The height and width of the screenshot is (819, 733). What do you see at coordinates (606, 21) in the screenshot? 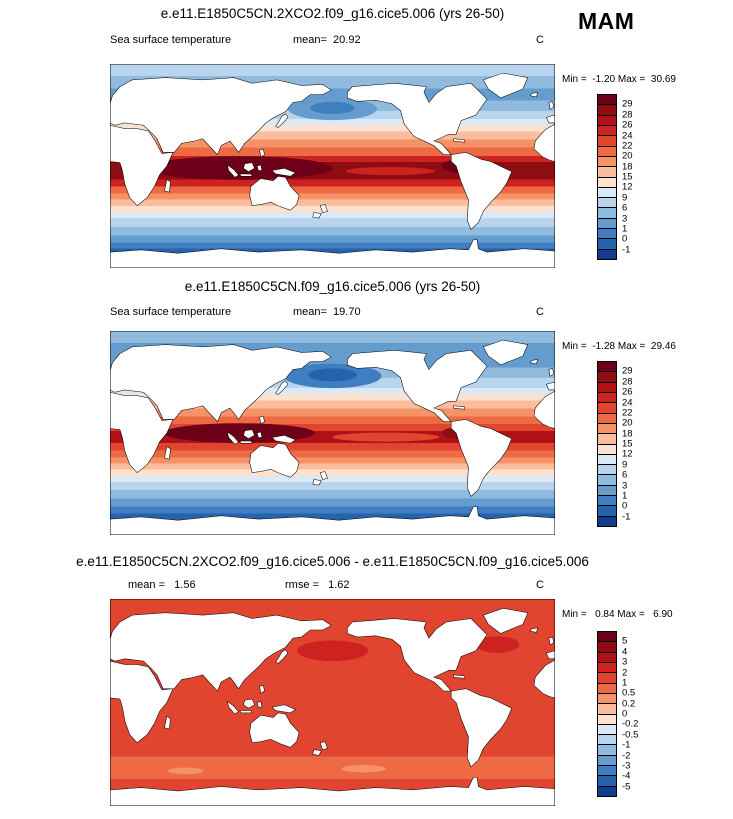
I see `season-label: MAM` at bounding box center [606, 21].